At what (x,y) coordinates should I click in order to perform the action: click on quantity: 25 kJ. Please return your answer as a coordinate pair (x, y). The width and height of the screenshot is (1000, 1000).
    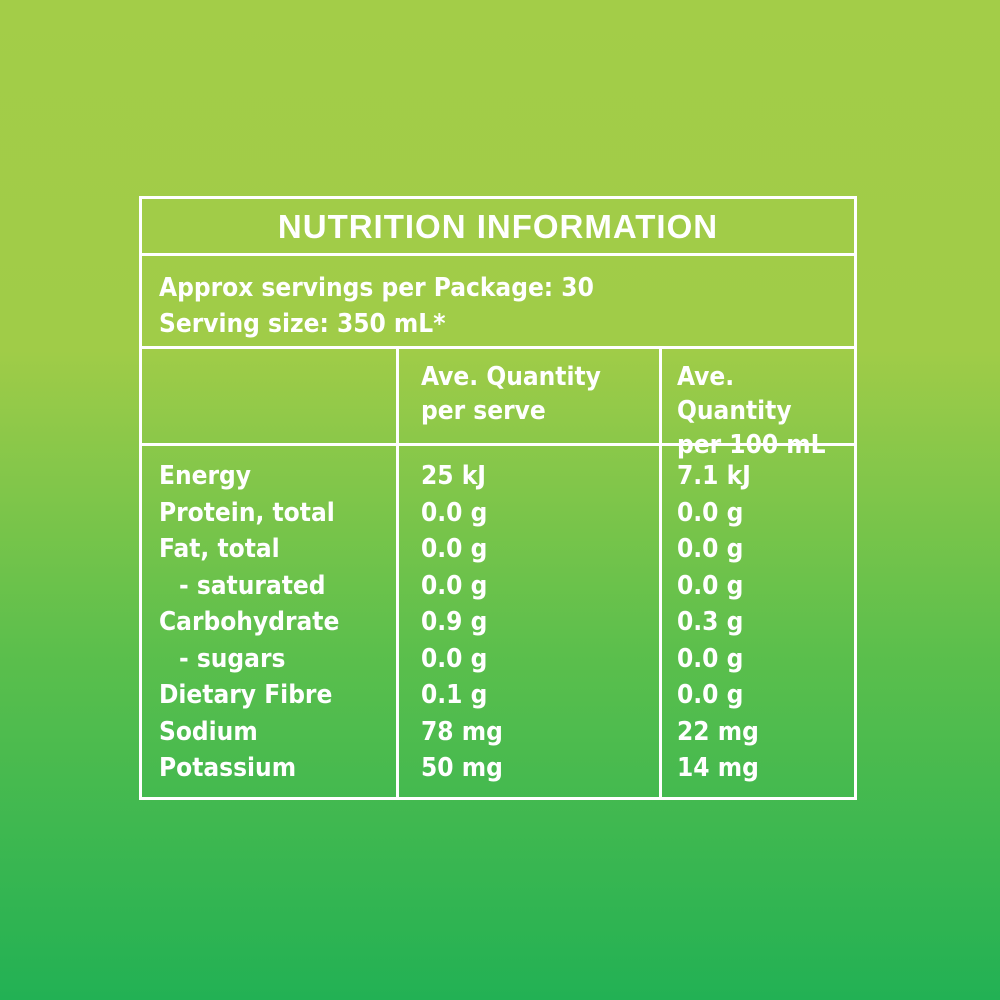
    Looking at the image, I should click on (453, 476).